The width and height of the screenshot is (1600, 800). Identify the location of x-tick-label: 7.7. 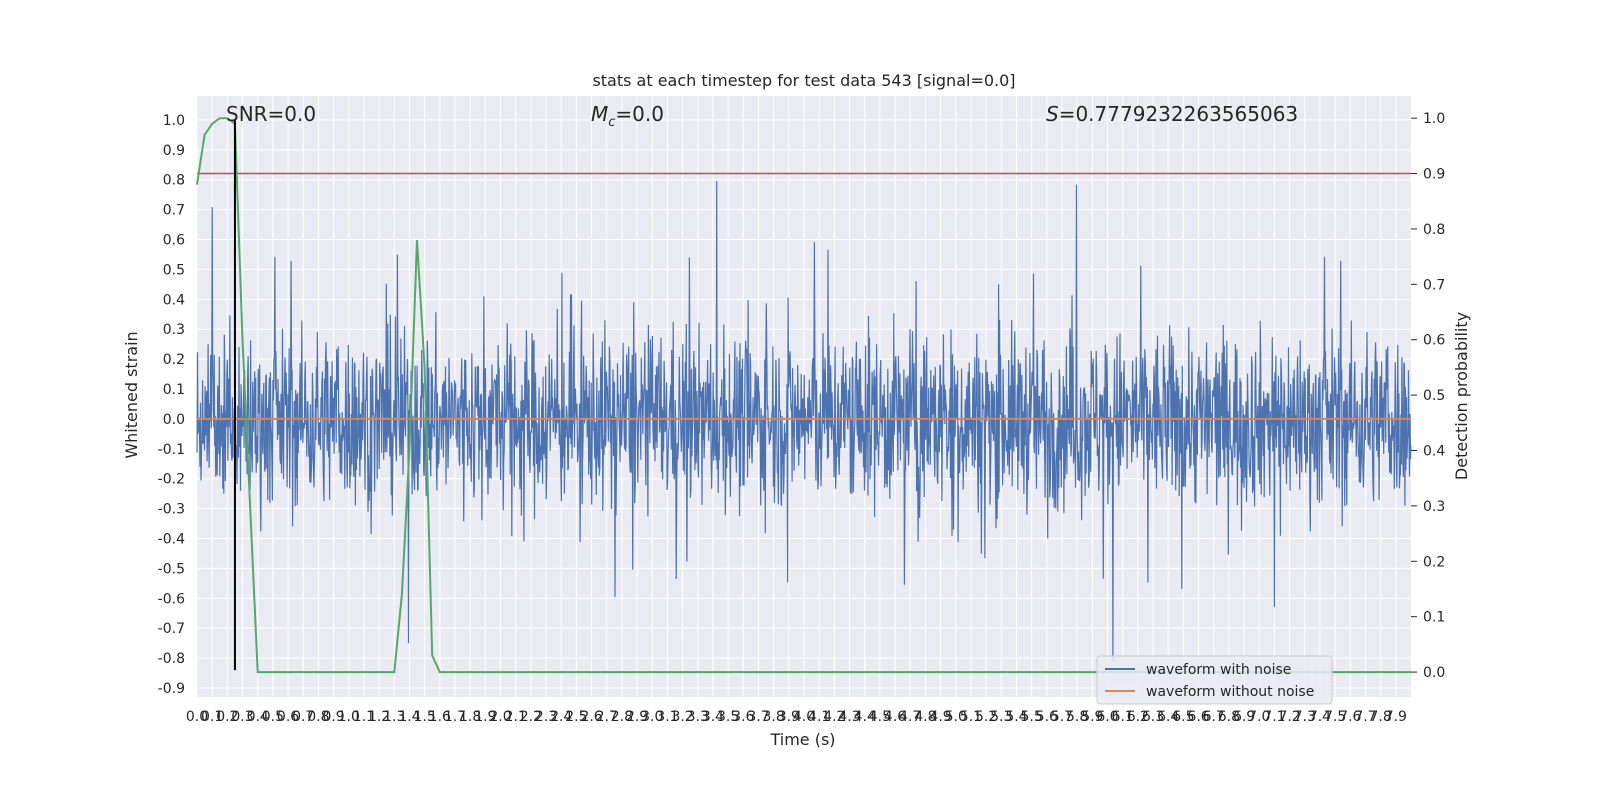
(1365, 717).